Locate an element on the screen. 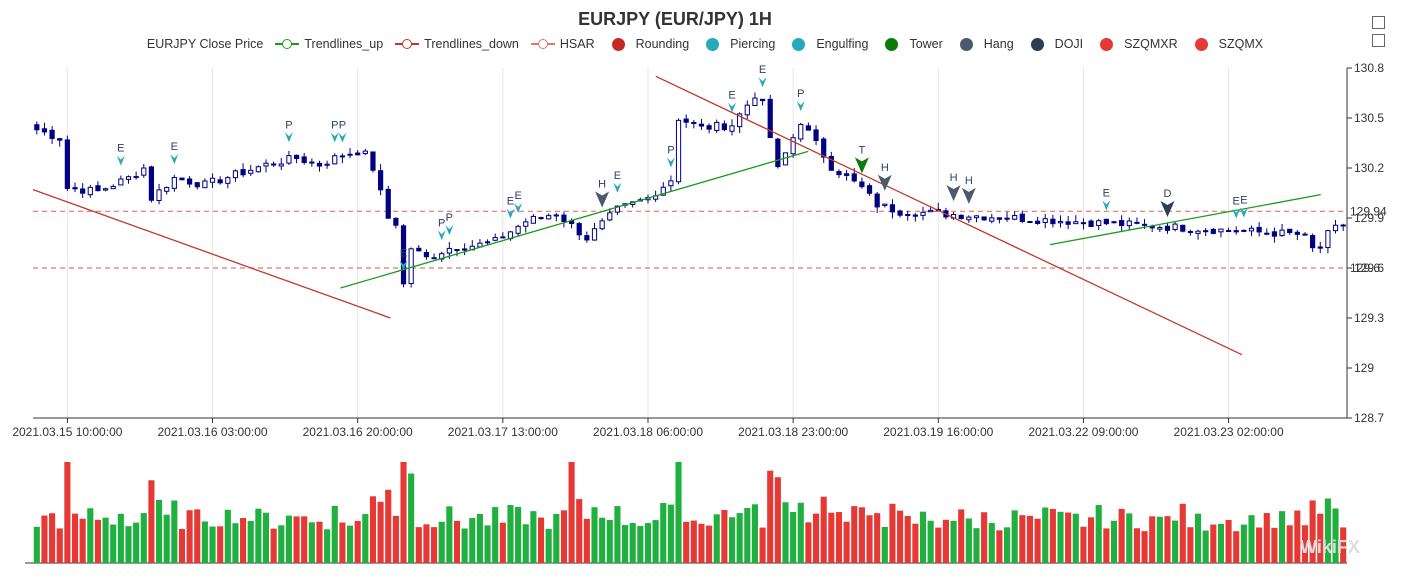 Image resolution: width=1410 pixels, height=583 pixels. legend-item-doji: DOJI is located at coordinates (1054, 44).